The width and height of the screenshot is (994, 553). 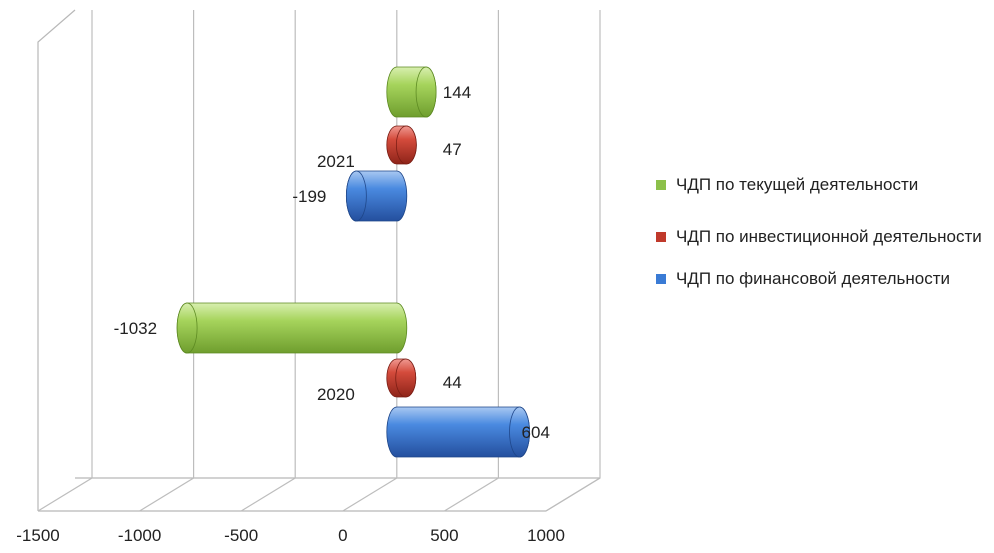 I want to click on x-tick-label-0: -1500, so click(x=37, y=535).